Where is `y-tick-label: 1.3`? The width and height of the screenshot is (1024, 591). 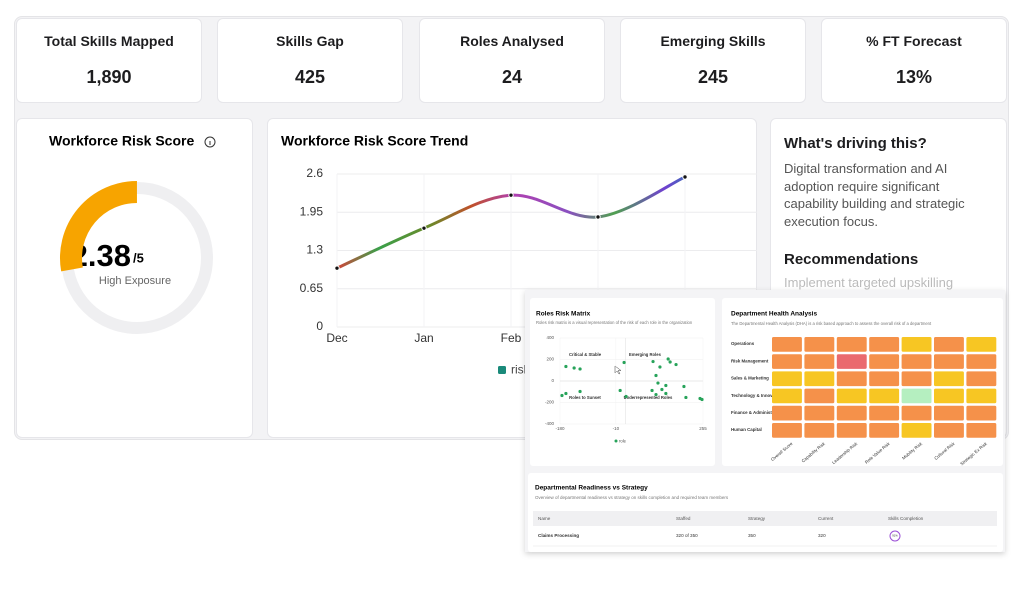 y-tick-label: 1.3 is located at coordinates (314, 250).